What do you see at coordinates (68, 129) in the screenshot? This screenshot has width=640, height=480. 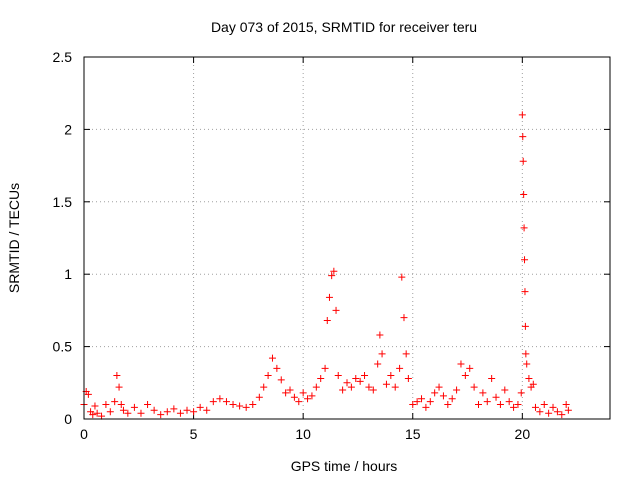 I see `y-tick-label: 2` at bounding box center [68, 129].